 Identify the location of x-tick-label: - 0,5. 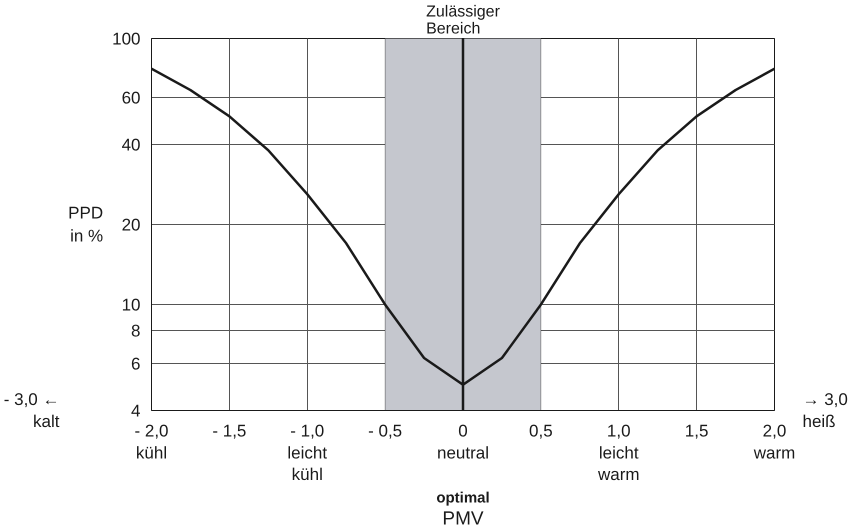
(385, 431).